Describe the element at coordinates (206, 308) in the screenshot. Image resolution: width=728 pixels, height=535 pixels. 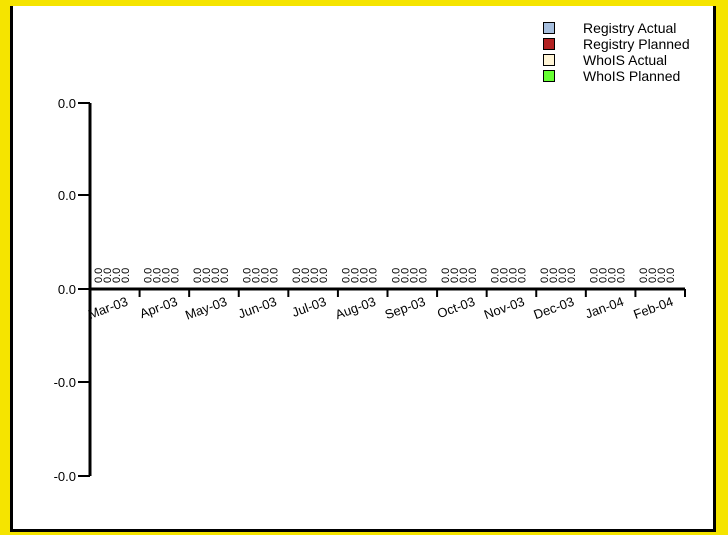
I see `x-tick-label: May-03` at that location.